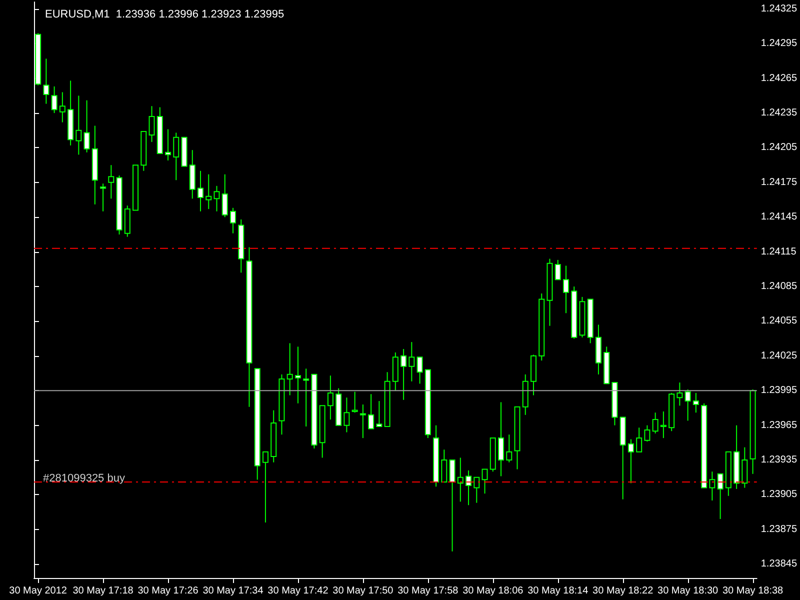 The height and width of the screenshot is (600, 800). What do you see at coordinates (164, 14) in the screenshot?
I see `text: EURUSD,M1 1.23936 1.23996 1.23923 1.23995` at bounding box center [164, 14].